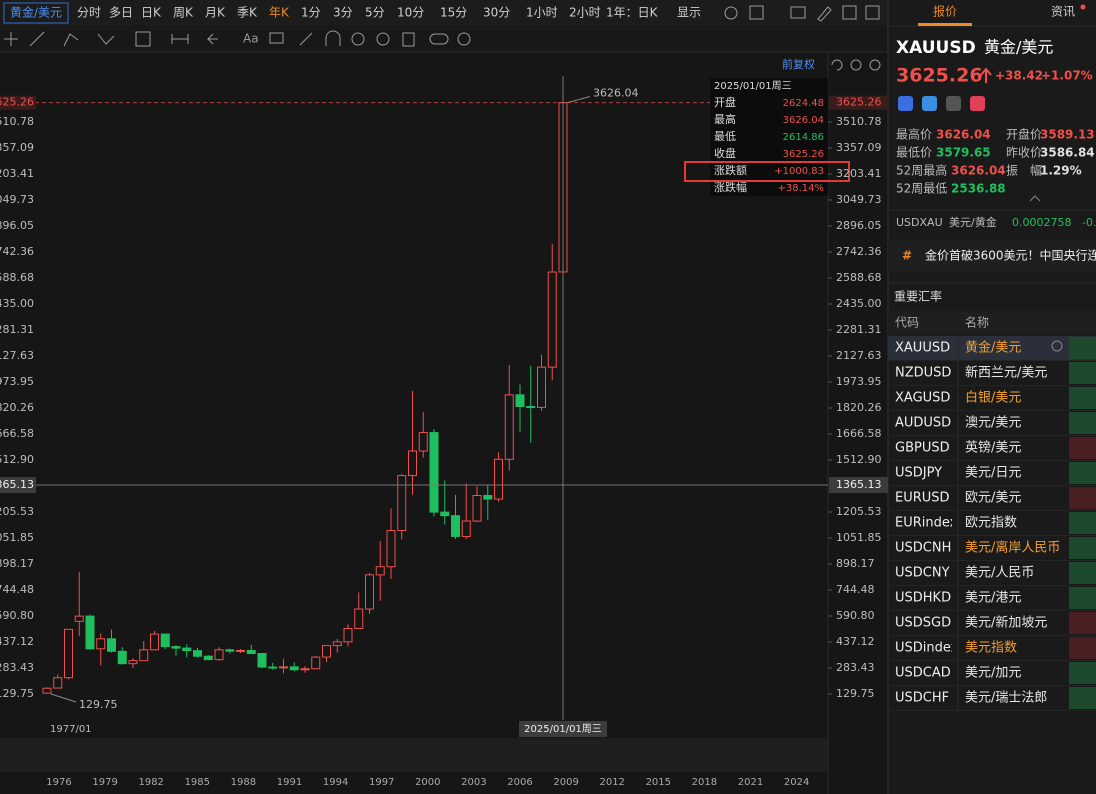  I want to click on rate-code: USDCAD, so click(923, 673).